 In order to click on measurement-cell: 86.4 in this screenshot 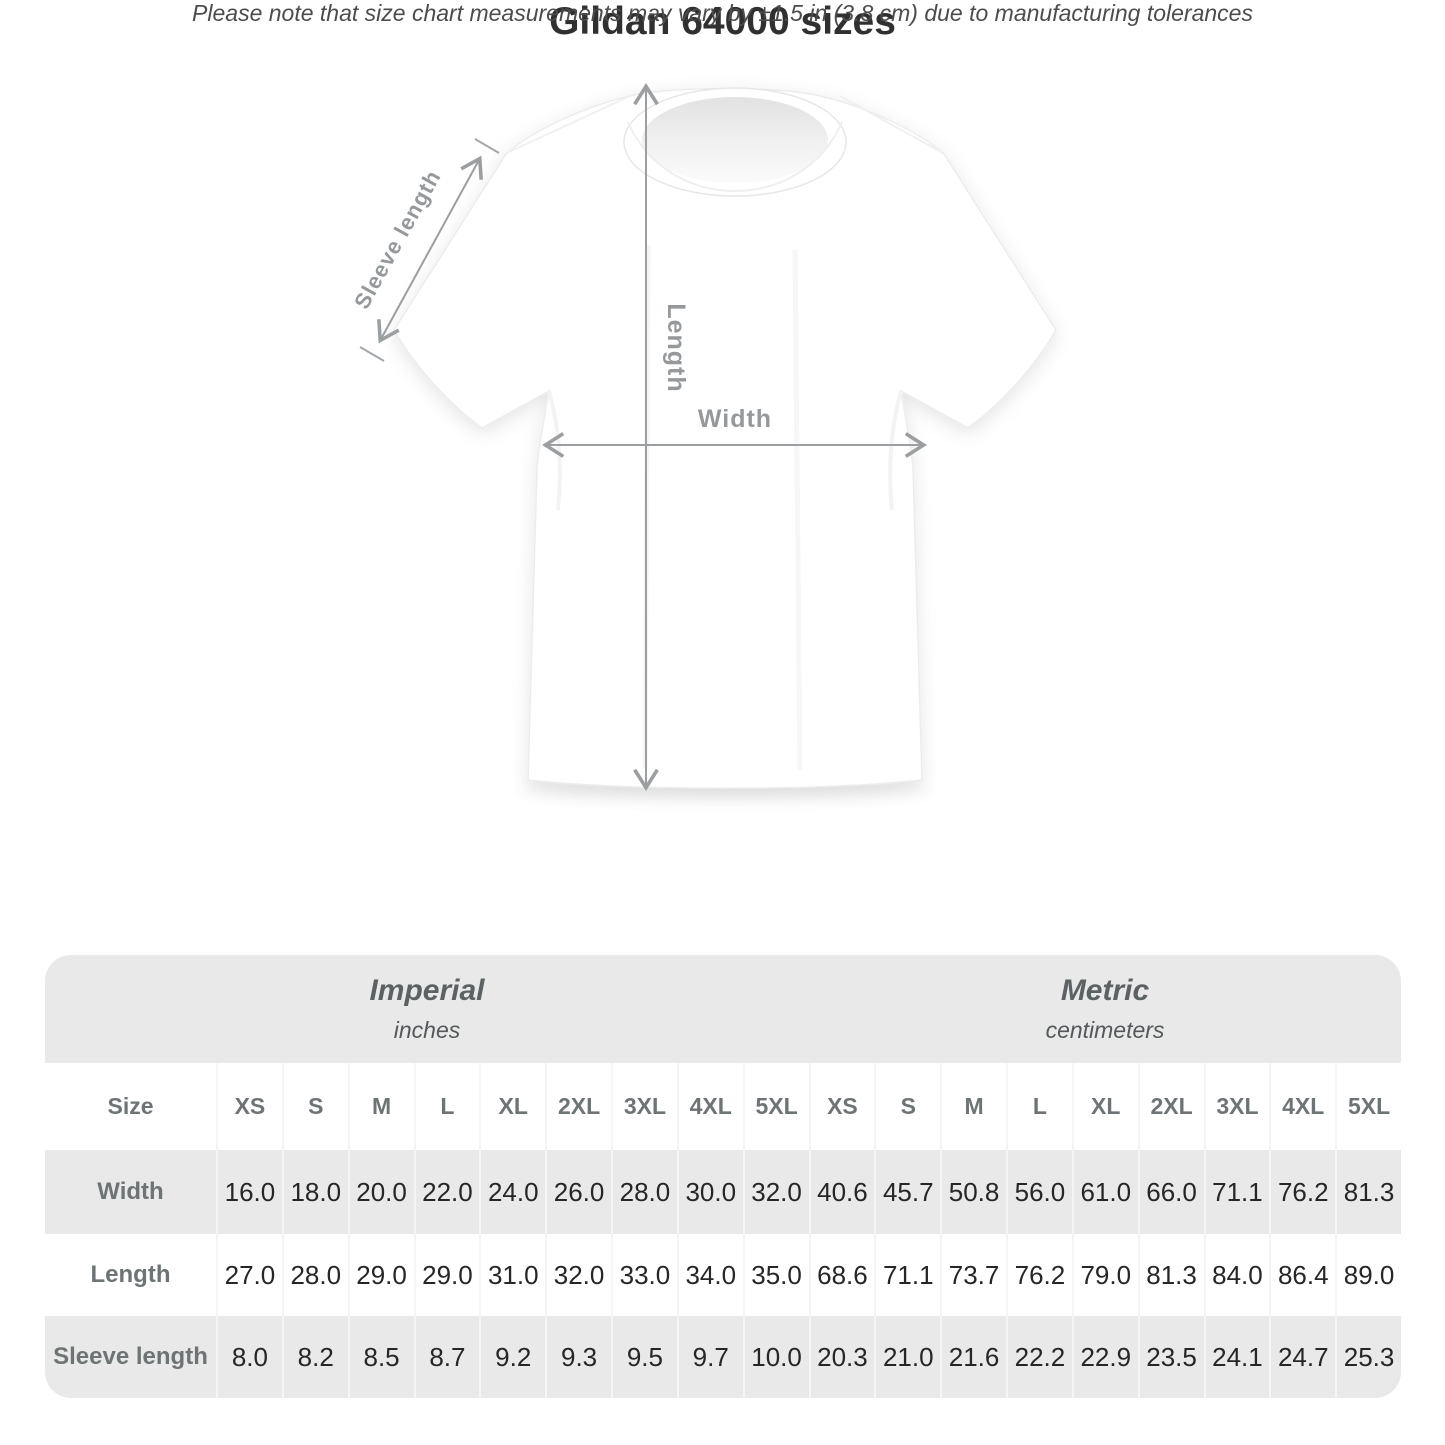, I will do `click(1302, 1275)`.